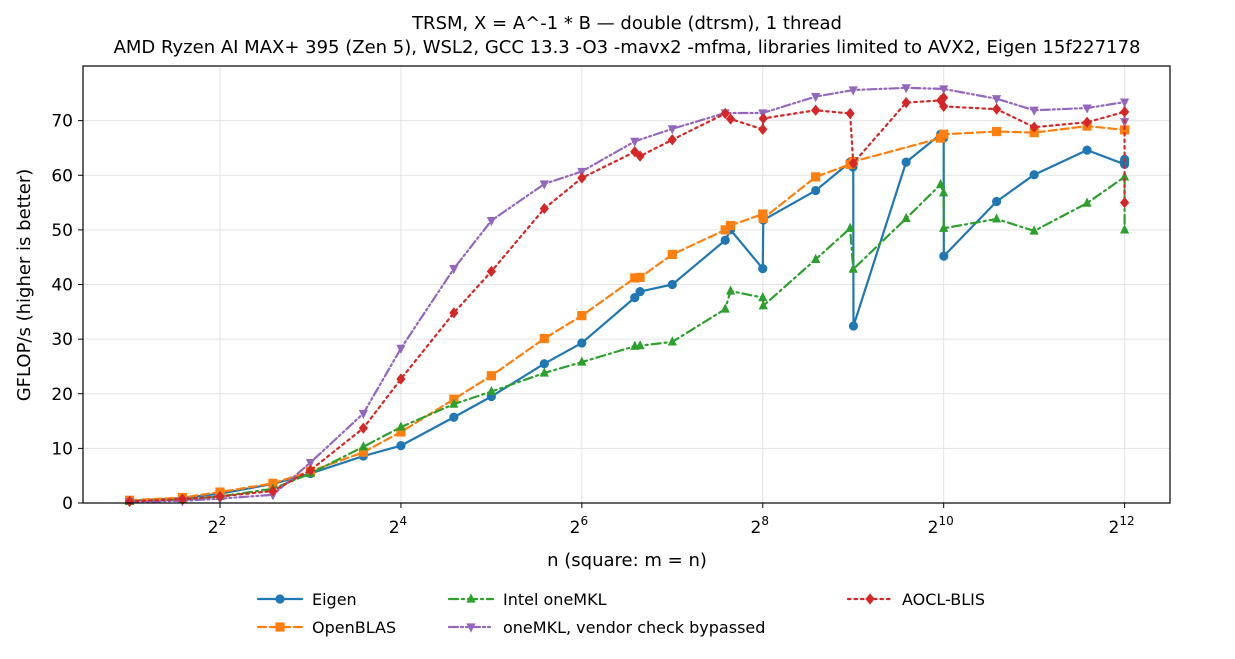 This screenshot has height=659, width=1235. I want to click on x-axis-label: n (square: m = n), so click(627, 560).